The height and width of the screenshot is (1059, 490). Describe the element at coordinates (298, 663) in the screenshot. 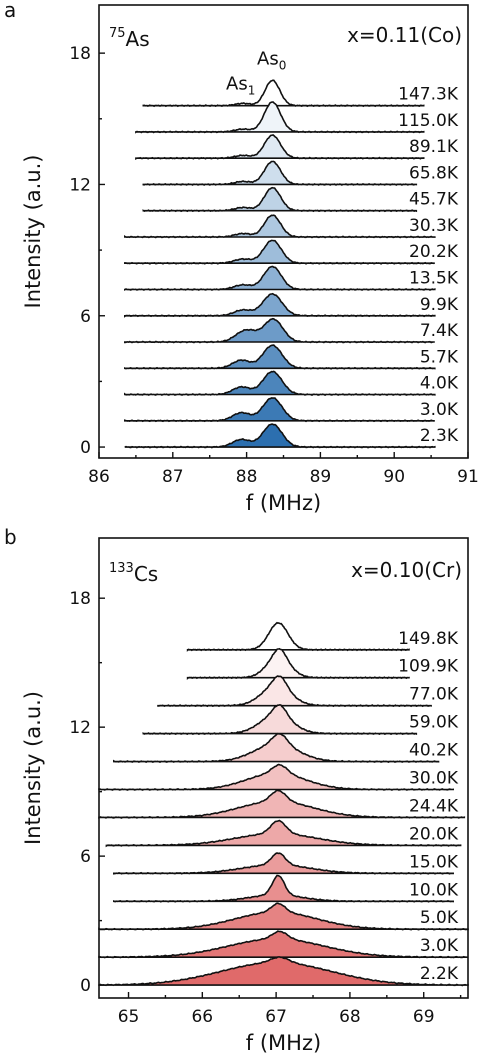

I see `trace-109.9K` at that location.